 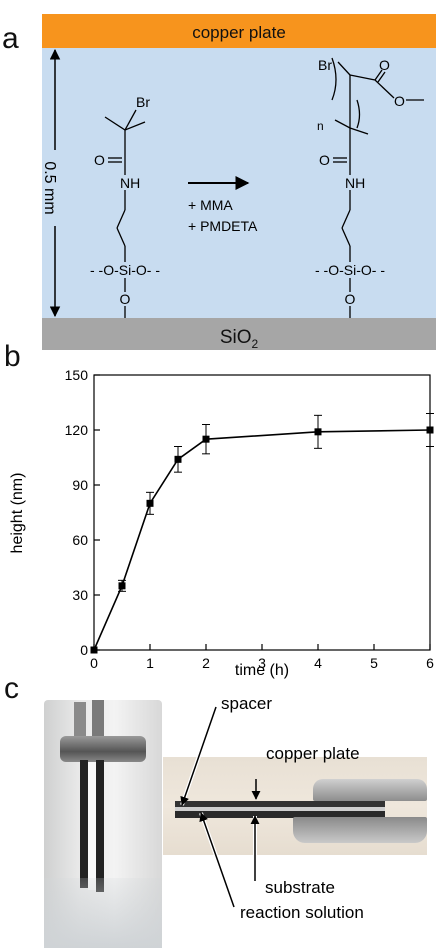 What do you see at coordinates (313, 753) in the screenshot?
I see `copper-plate-photo-label: copper plate` at bounding box center [313, 753].